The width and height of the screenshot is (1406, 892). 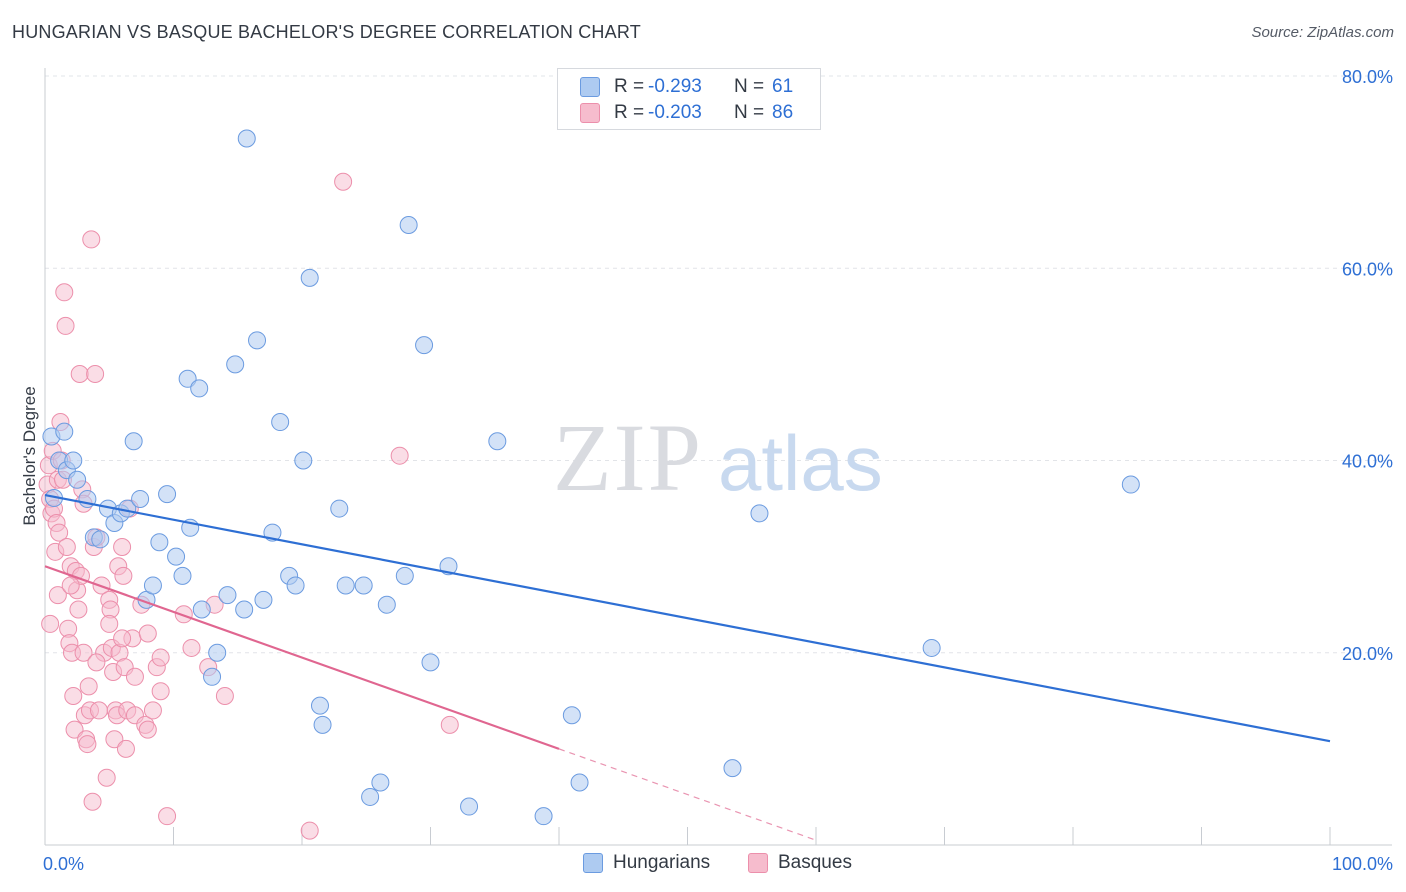 I want to click on hungarians-legend-swatch, so click(x=593, y=863).